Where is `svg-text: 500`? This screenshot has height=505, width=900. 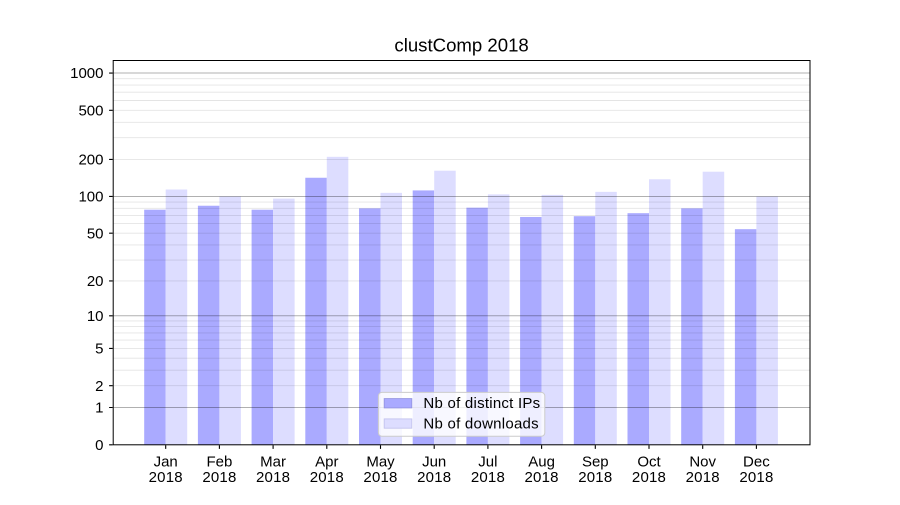 svg-text: 500 is located at coordinates (90, 111).